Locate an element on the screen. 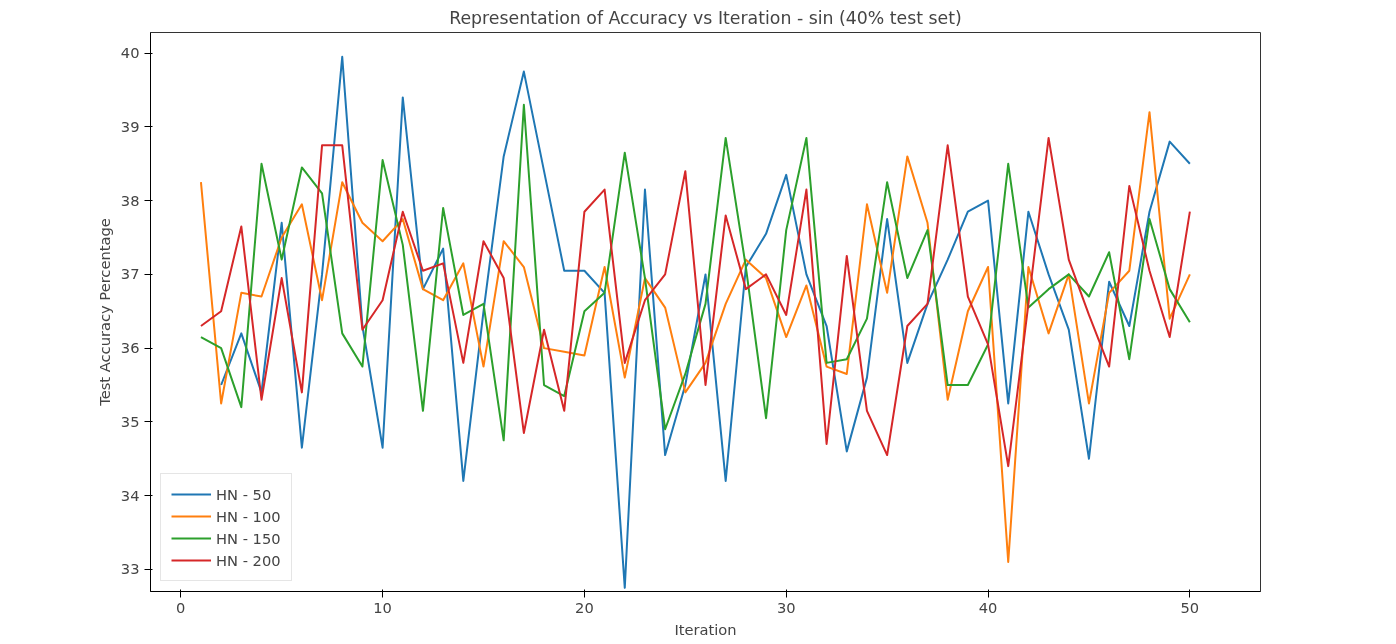  y-tick-label: 35 is located at coordinates (130, 421).